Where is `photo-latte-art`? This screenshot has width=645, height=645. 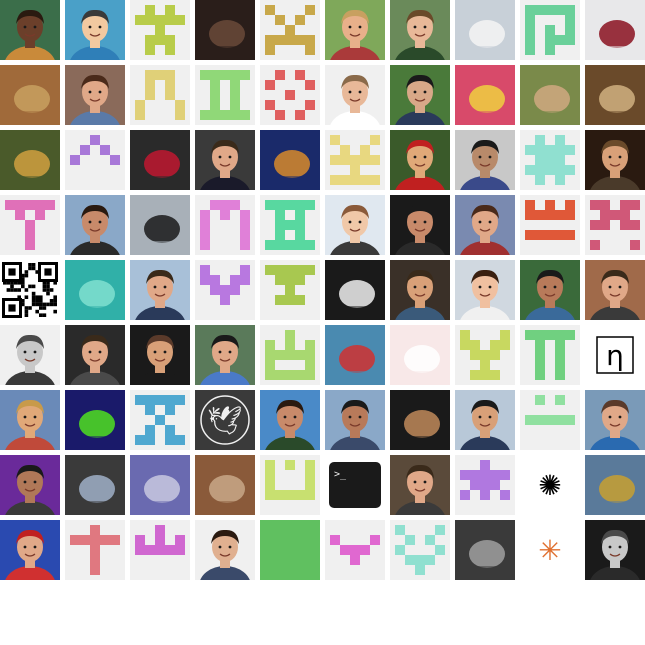 photo-latte-art is located at coordinates (420, 420).